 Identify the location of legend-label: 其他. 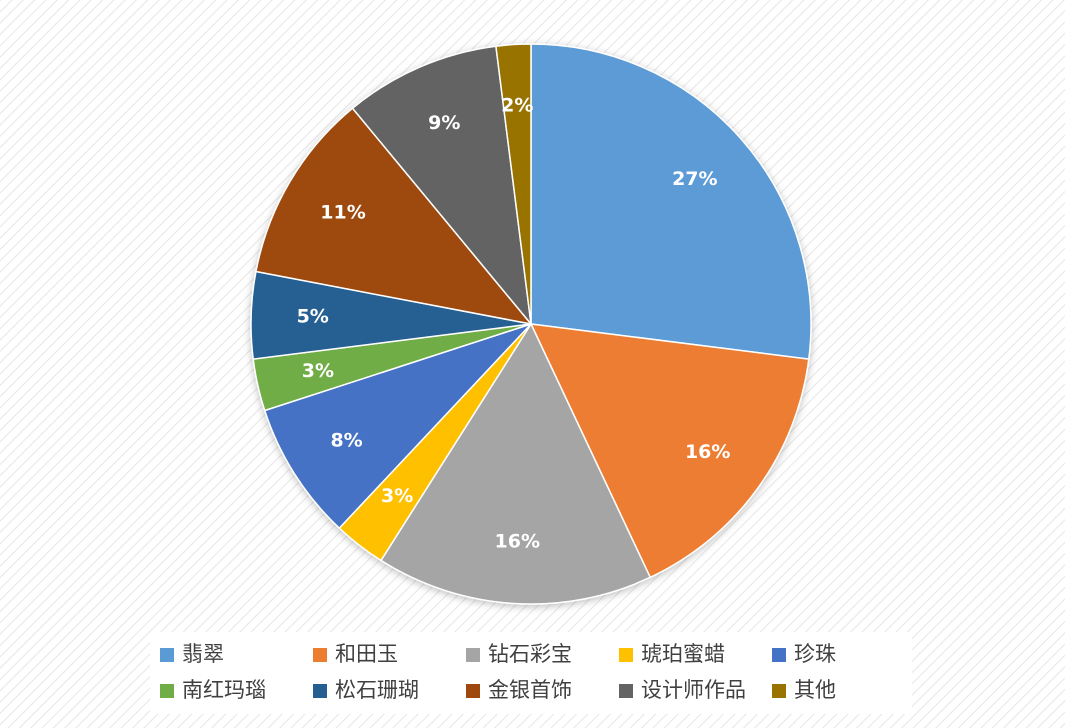
(815, 690).